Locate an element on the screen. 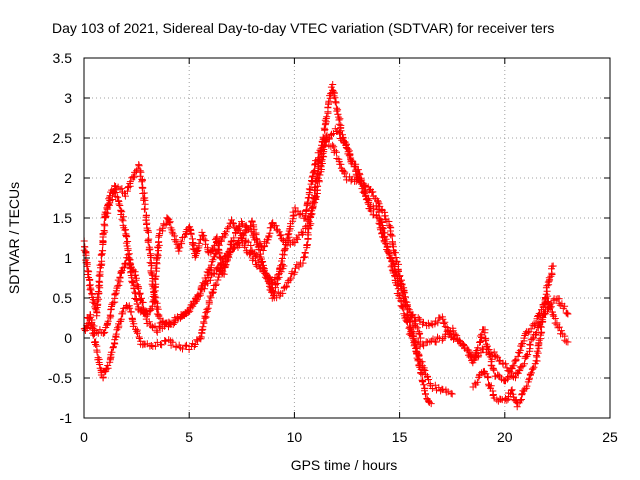  series-track-g is located at coordinates (513, 336).